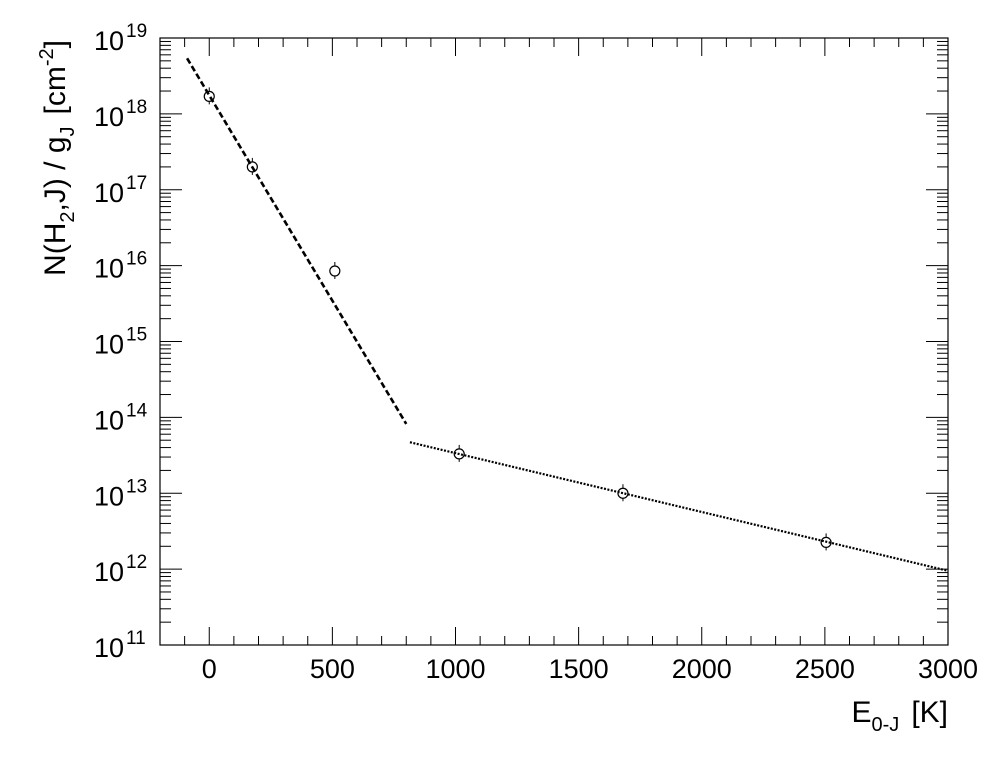 This screenshot has width=1000, height=770. What do you see at coordinates (68, 216) in the screenshot?
I see `y-axis-title-sub1: 2` at bounding box center [68, 216].